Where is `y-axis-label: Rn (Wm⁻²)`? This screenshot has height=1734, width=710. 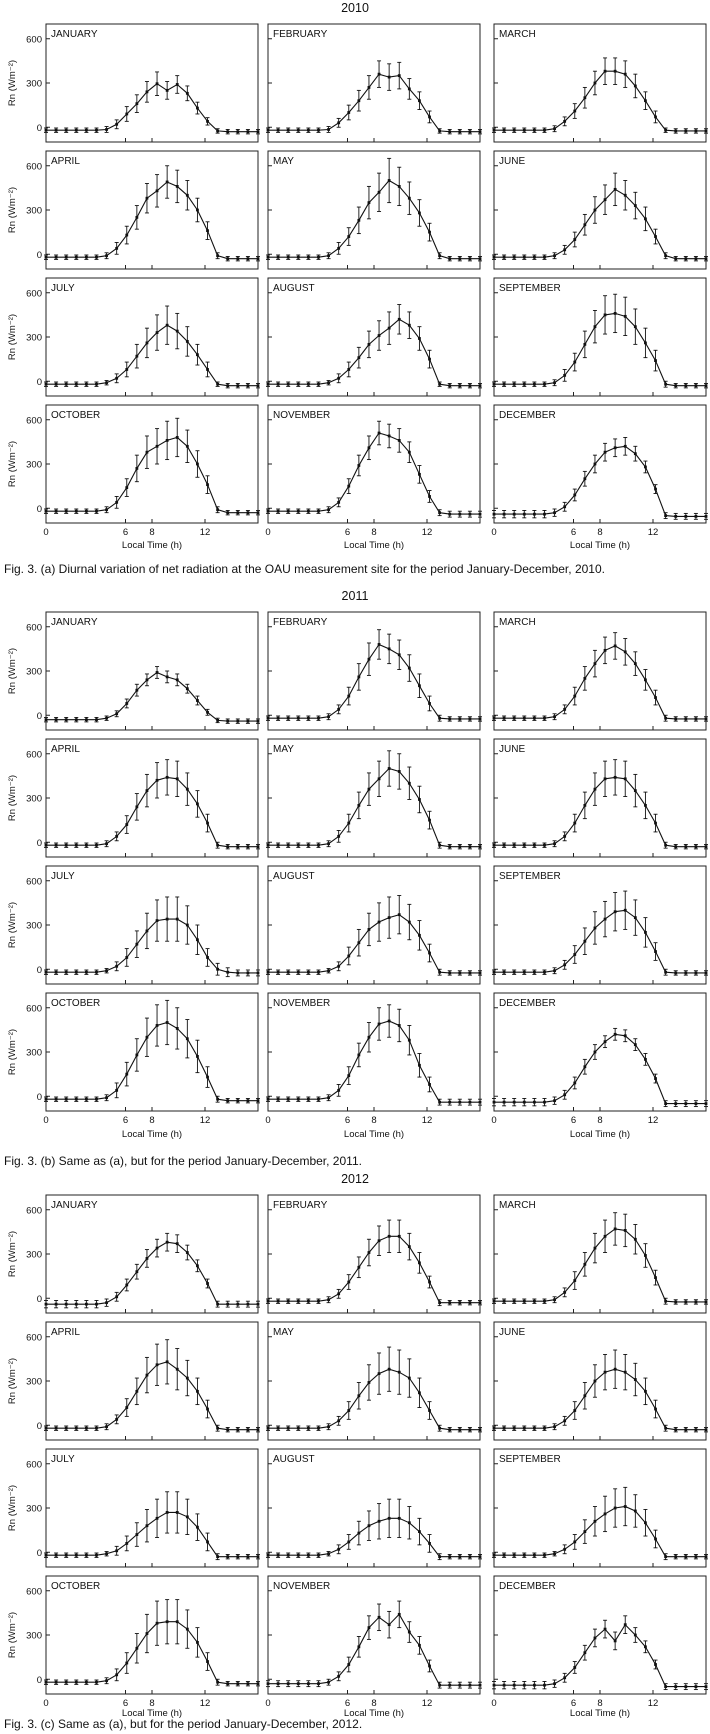
y-axis-label: Rn (Wm⁻²) is located at coordinates (12, 798).